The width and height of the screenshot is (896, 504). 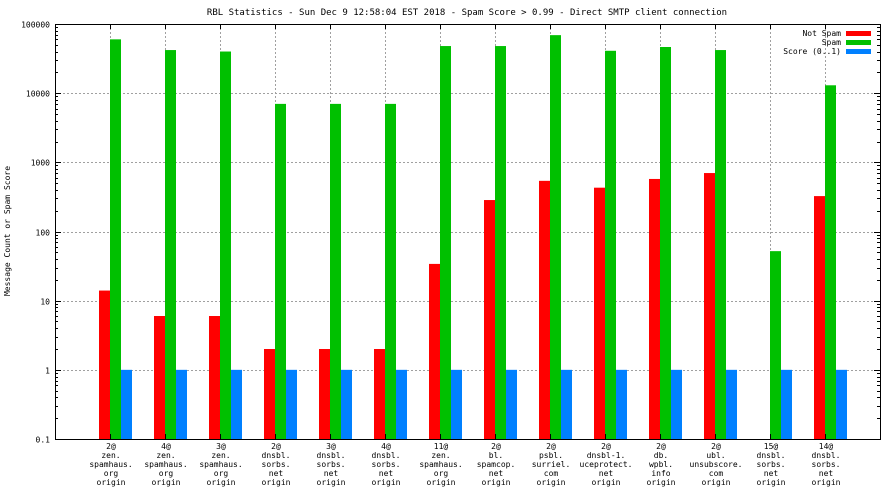 What do you see at coordinates (166, 446) in the screenshot?
I see `x-tick-label-line: 4@` at bounding box center [166, 446].